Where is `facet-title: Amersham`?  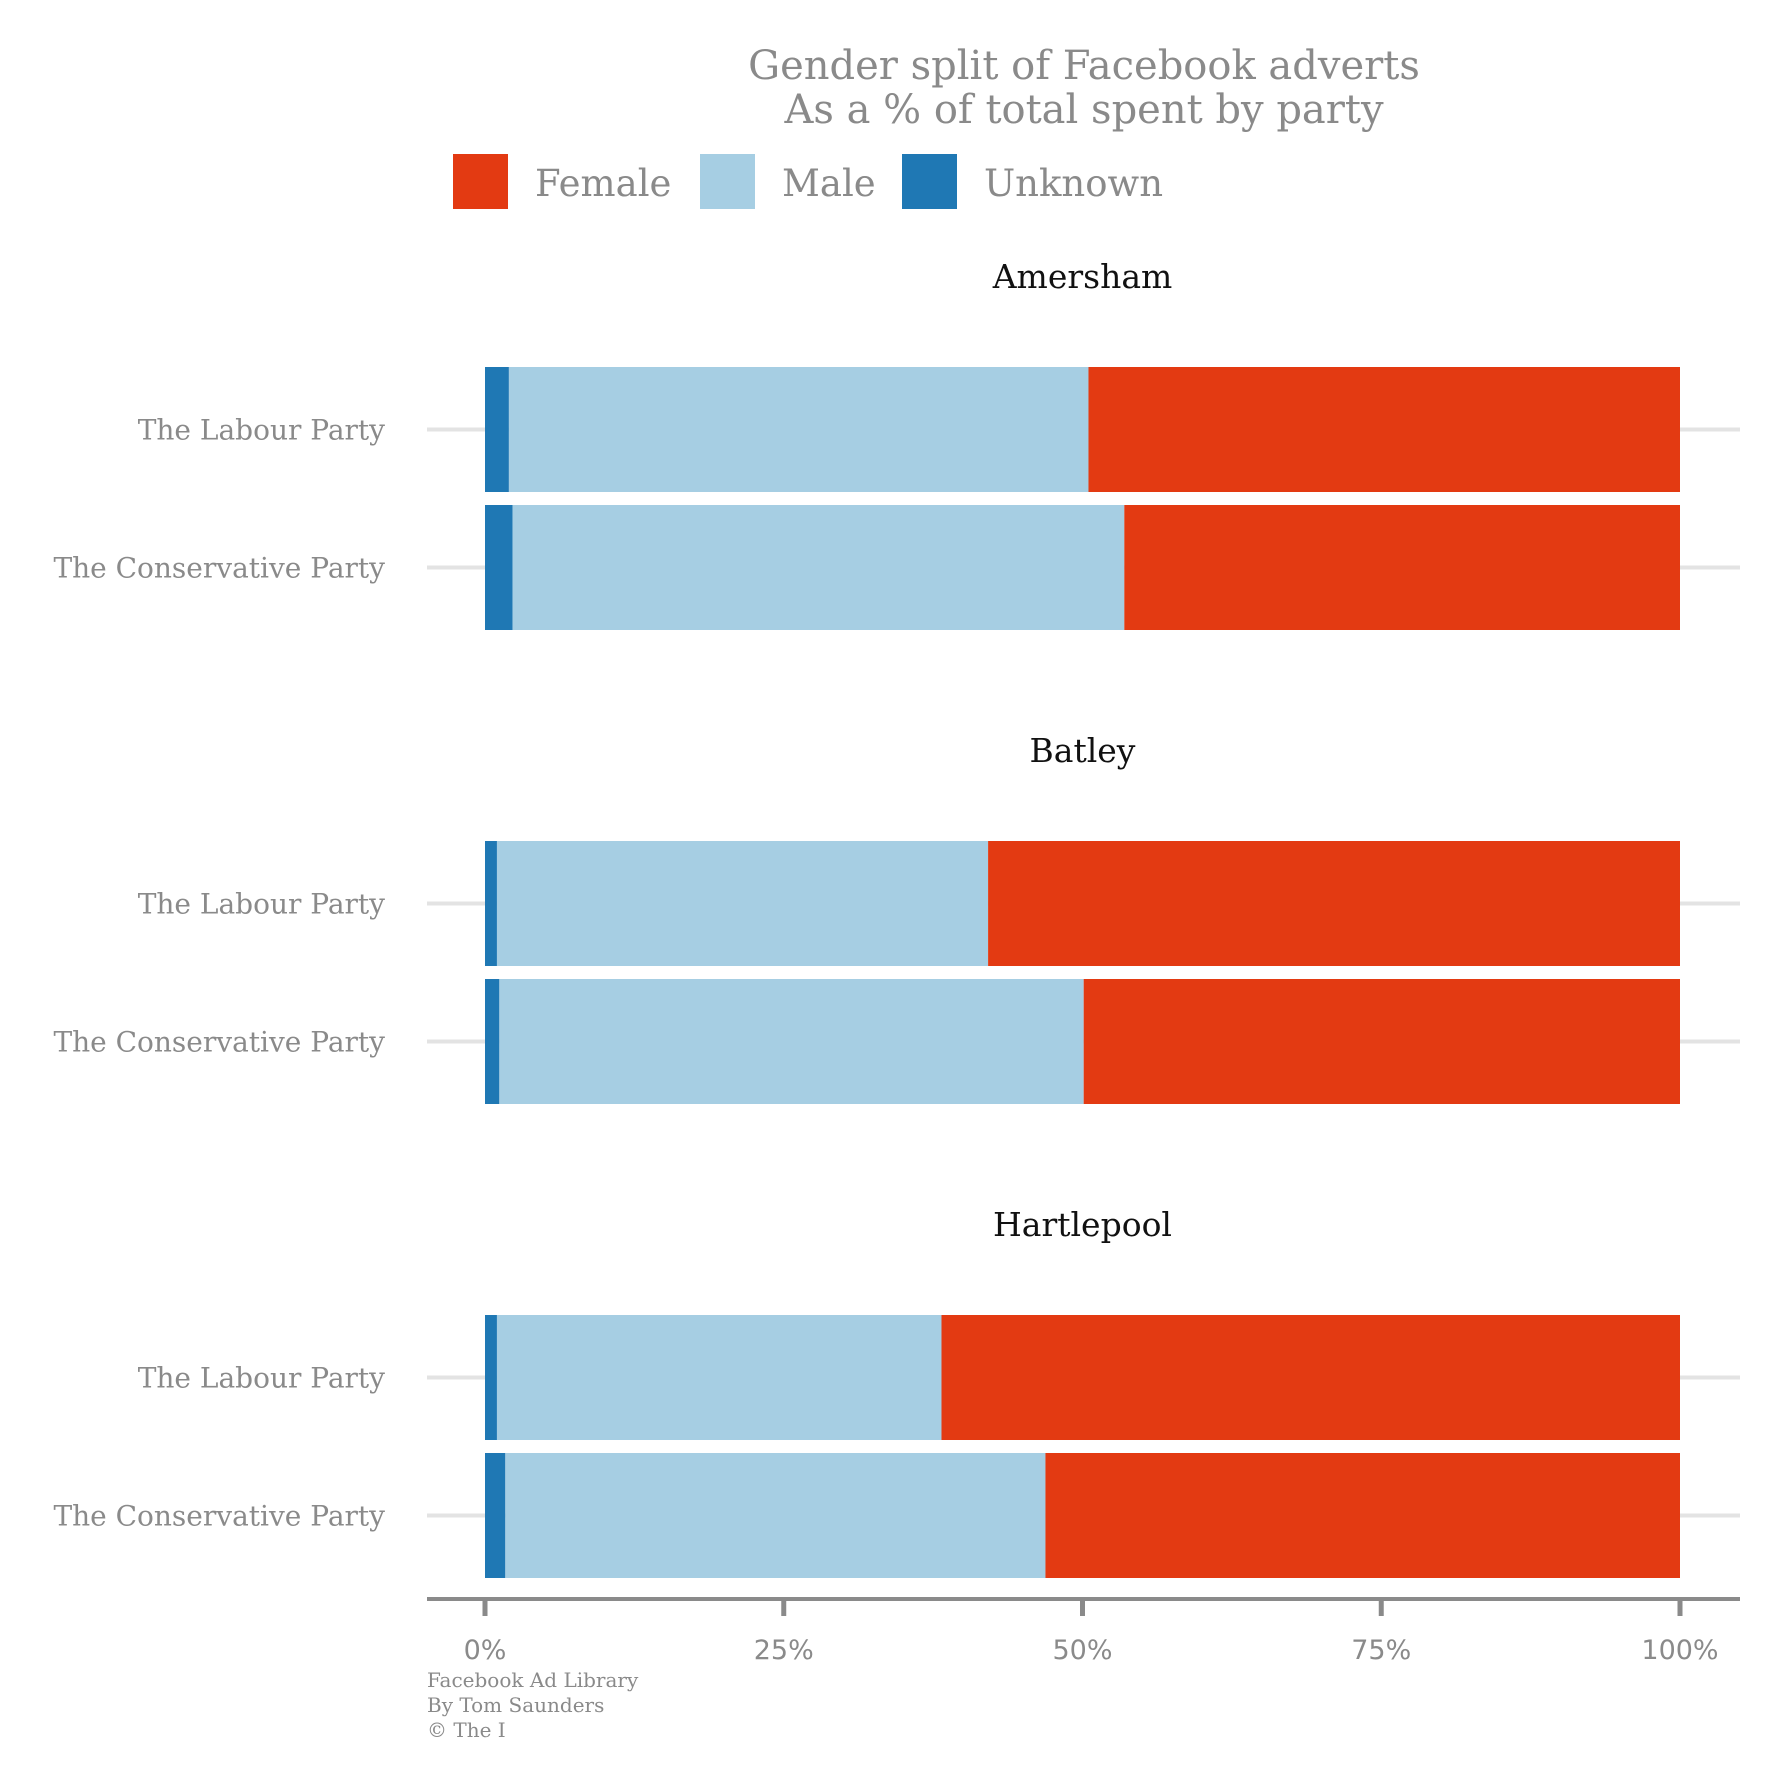 facet-title: Amersham is located at coordinates (1082, 276).